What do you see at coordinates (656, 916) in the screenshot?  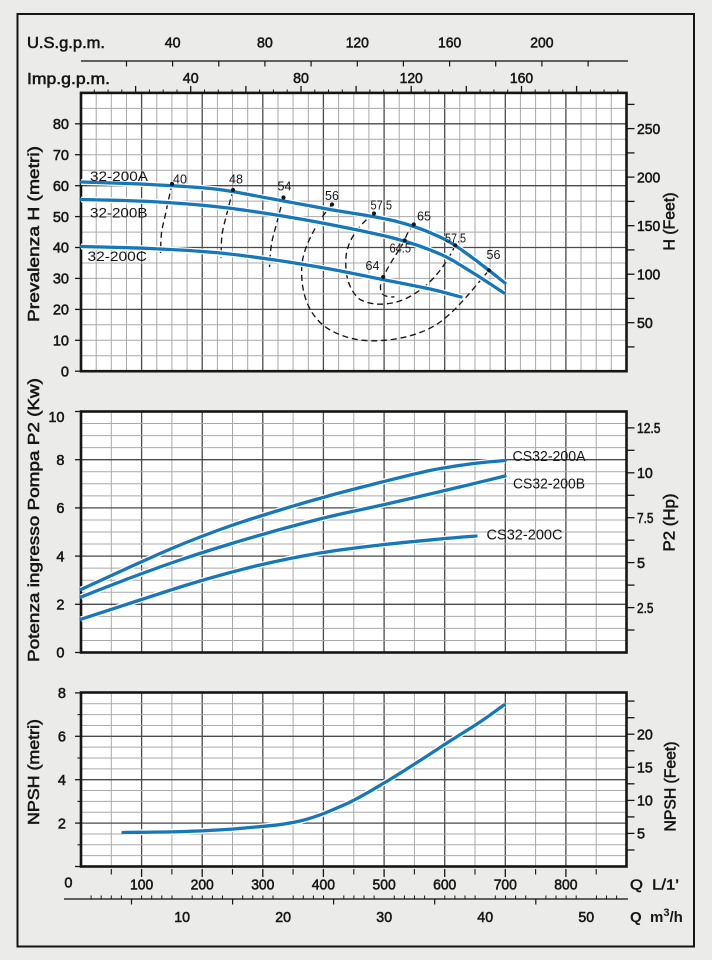 I see `svg-text: Q m3/h` at bounding box center [656, 916].